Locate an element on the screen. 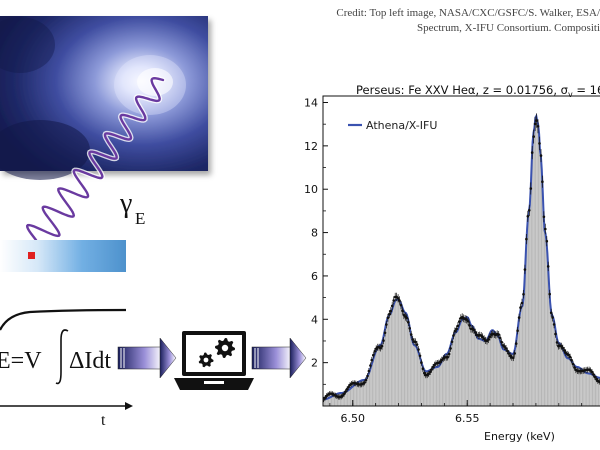 This screenshot has width=600, height=450. y-tick-label: 8 is located at coordinates (314, 233).